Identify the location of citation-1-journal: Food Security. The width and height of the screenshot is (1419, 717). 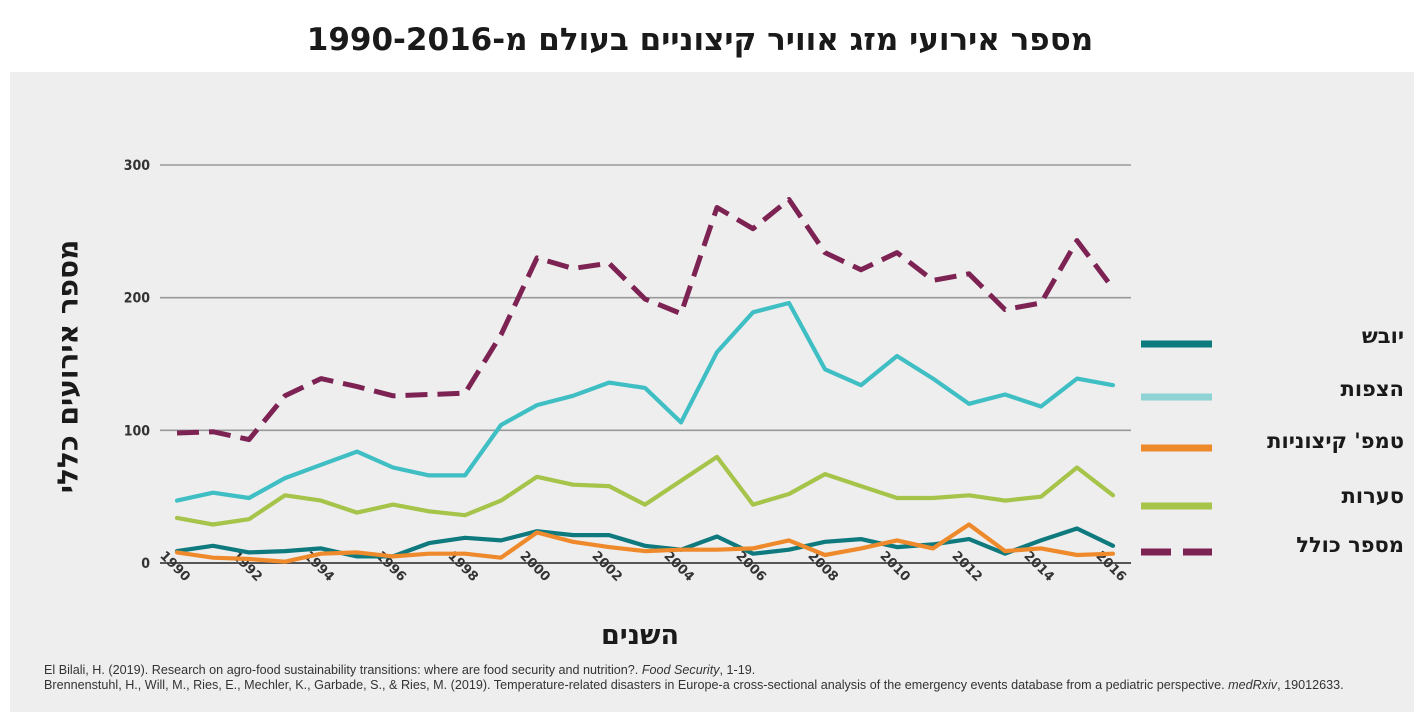
(680, 670).